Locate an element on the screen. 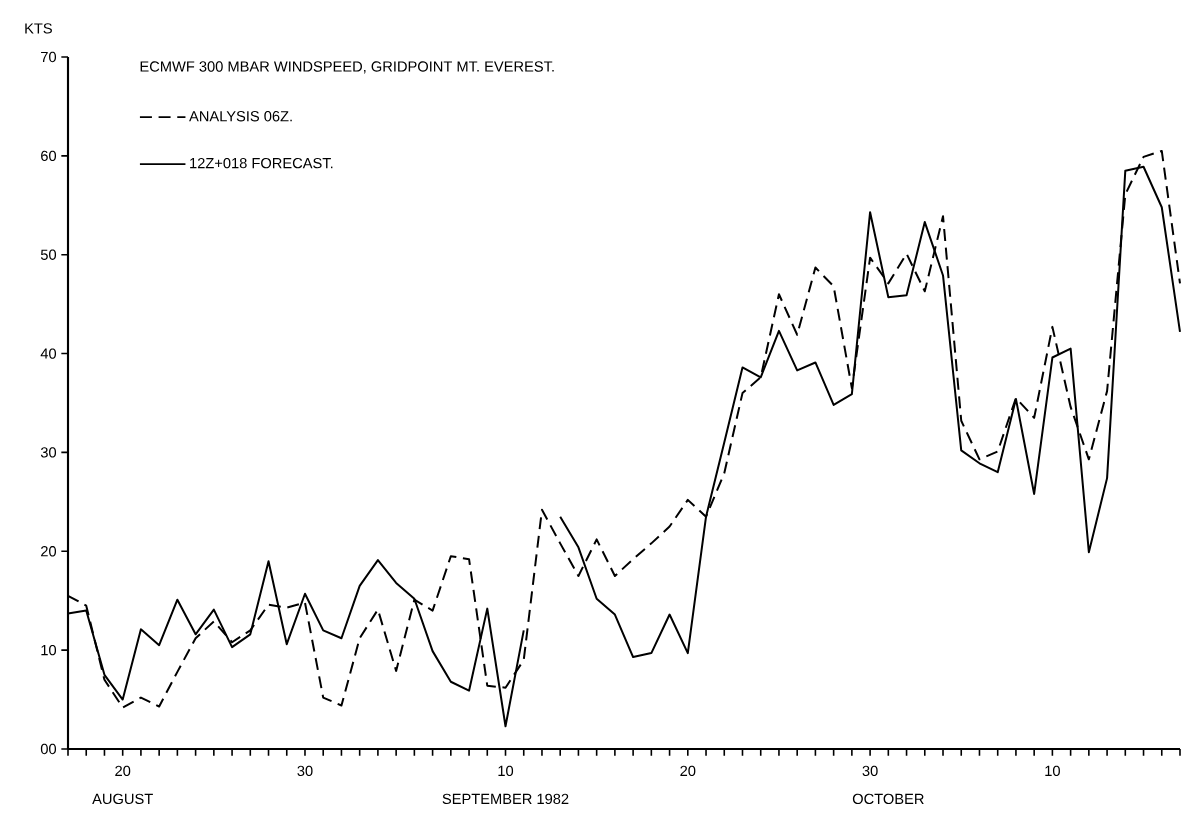 Image resolution: width=1183 pixels, height=820 pixels. y-tick-label: 70 is located at coordinates (49, 57).